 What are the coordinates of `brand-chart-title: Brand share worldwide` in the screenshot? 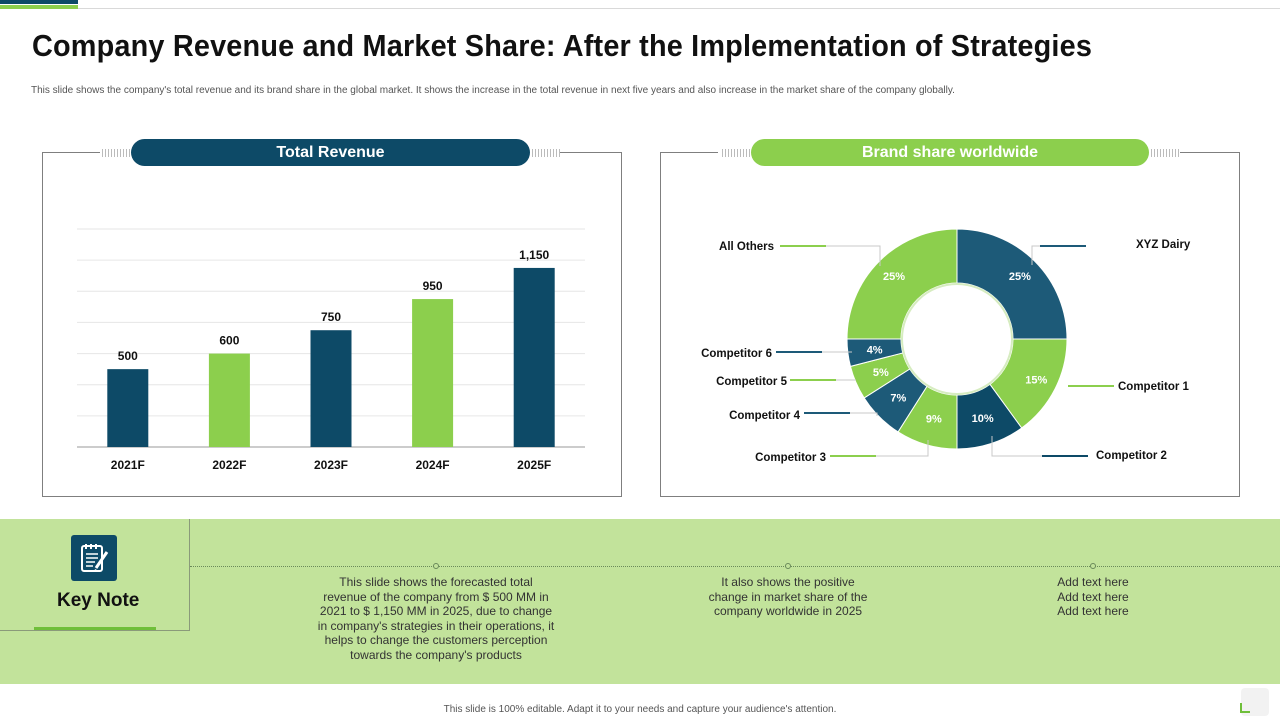 It's located at (950, 152).